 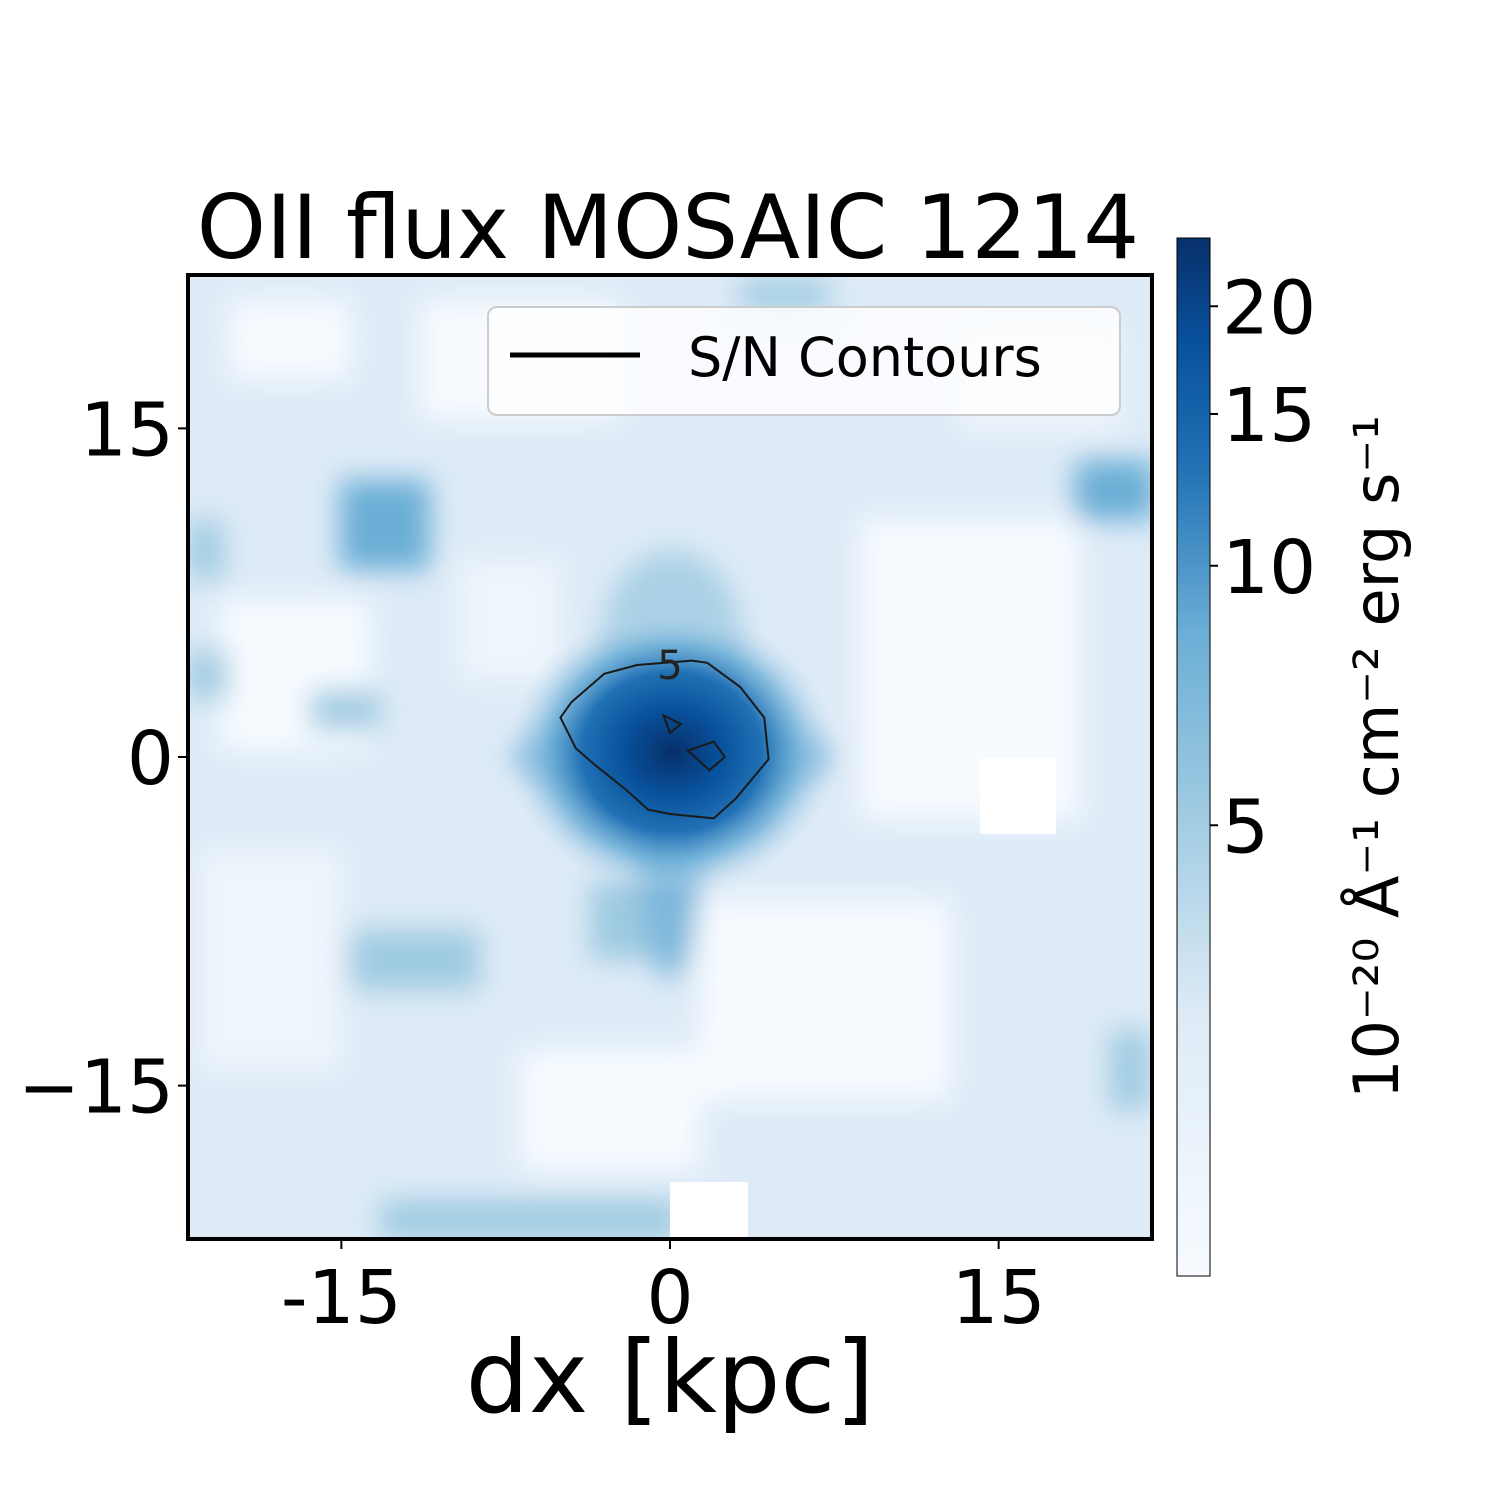 What do you see at coordinates (1269, 416) in the screenshot?
I see `colorbar-tick-label: 15` at bounding box center [1269, 416].